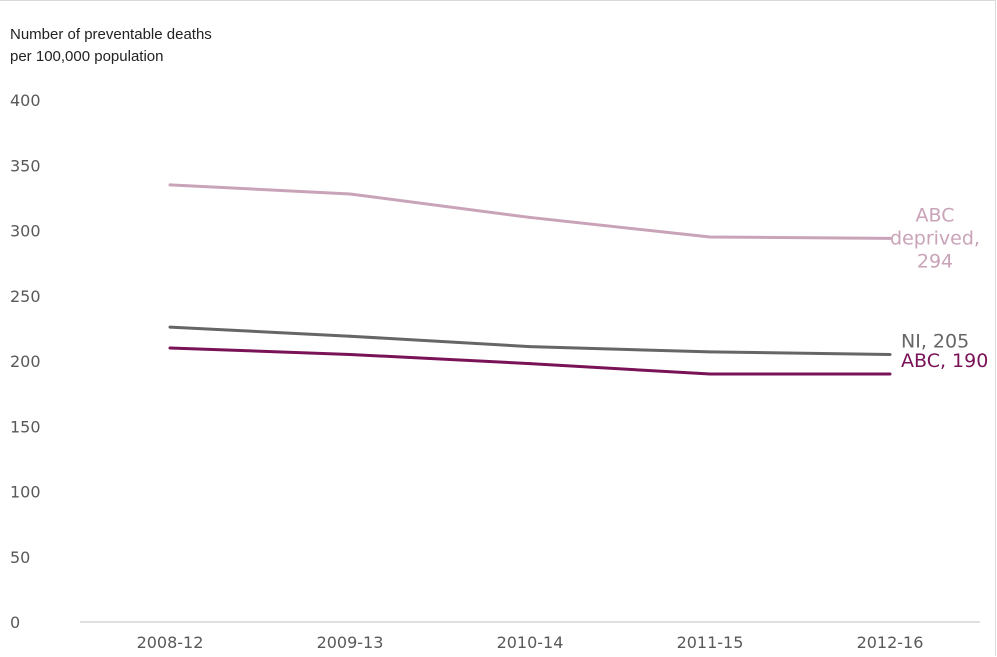 The height and width of the screenshot is (657, 997). I want to click on series-label-2: ABC, 190, so click(944, 361).